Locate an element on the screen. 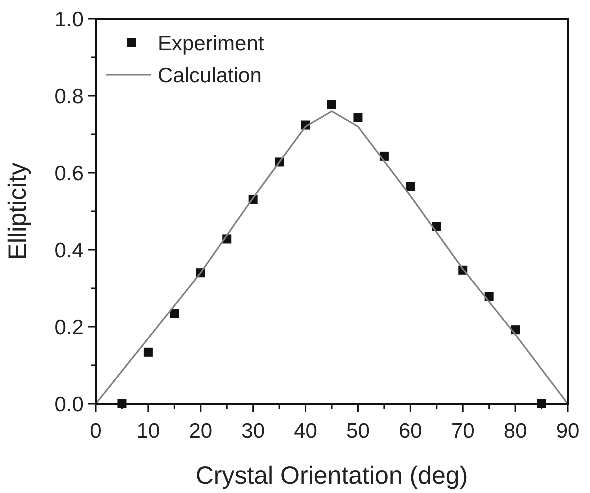 This screenshot has height=493, width=590. x-tick-label: 10 is located at coordinates (148, 431).